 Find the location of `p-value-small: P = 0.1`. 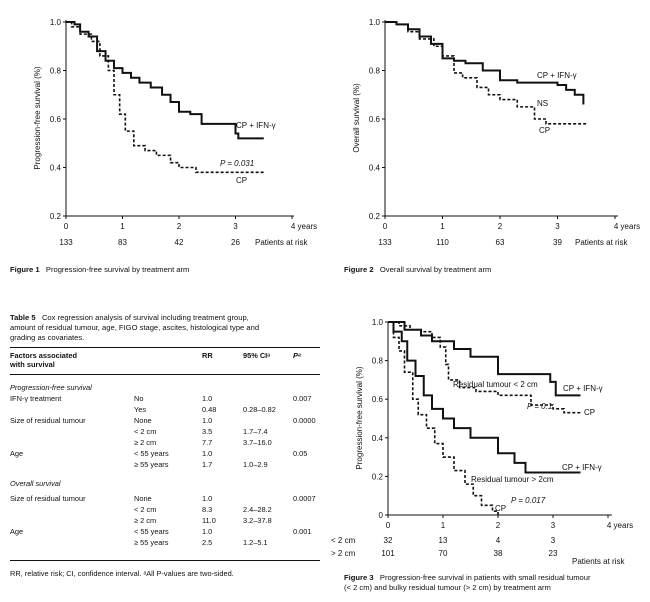

p-value-small: P = 0.1 is located at coordinates (539, 406).